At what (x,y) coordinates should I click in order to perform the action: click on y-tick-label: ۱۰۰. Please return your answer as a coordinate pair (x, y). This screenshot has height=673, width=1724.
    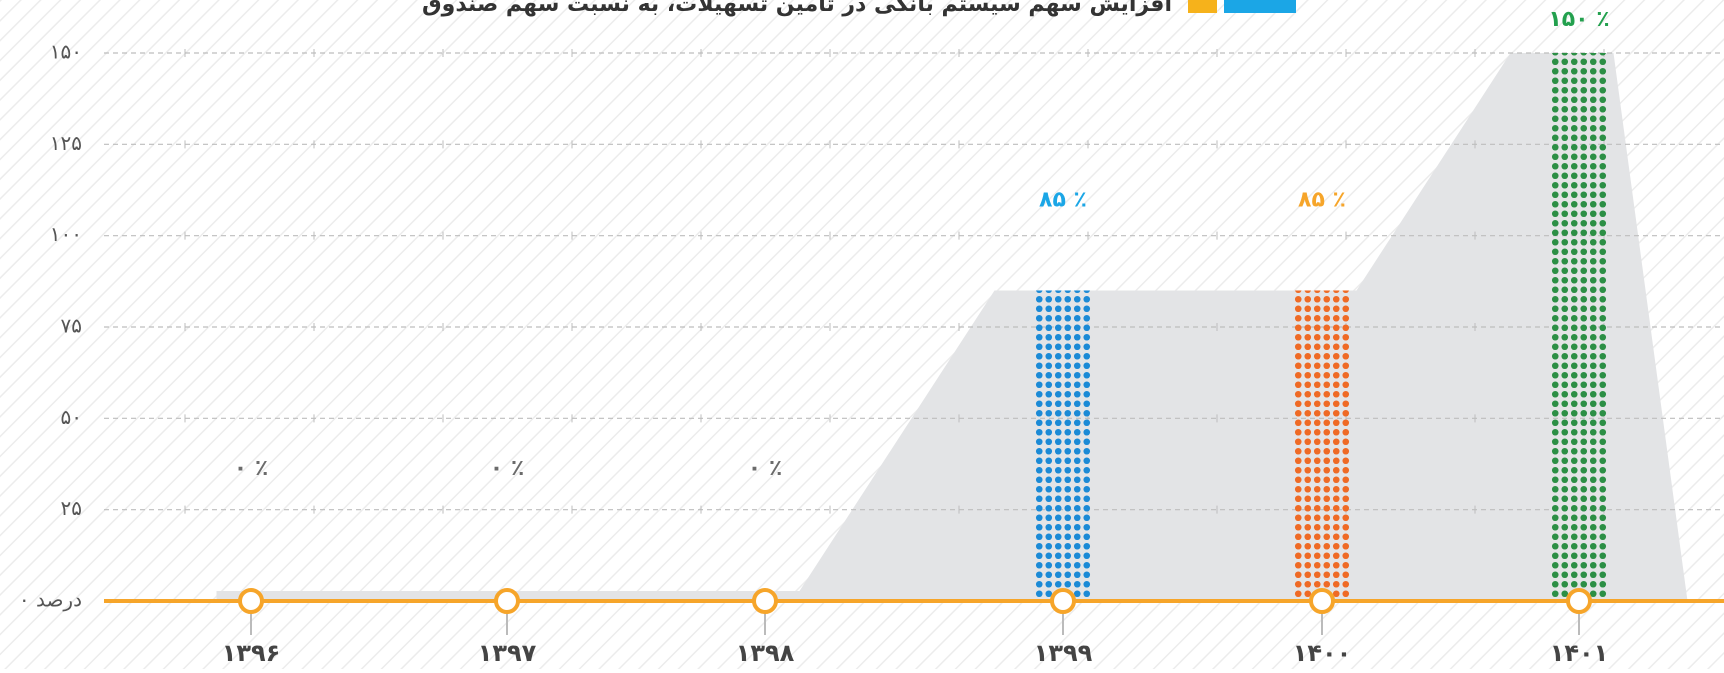
    Looking at the image, I should click on (66, 234).